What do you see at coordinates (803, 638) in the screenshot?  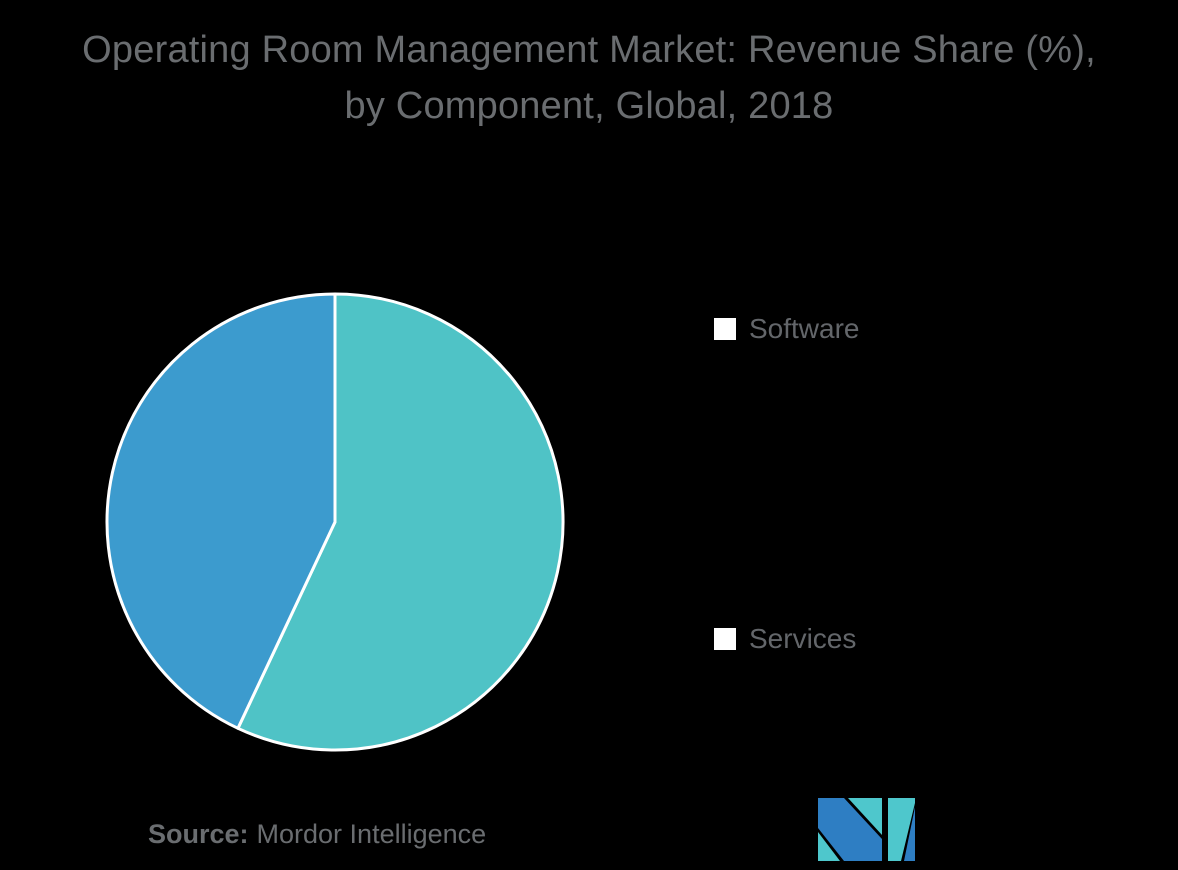 I see `legend-label-services: Services` at bounding box center [803, 638].